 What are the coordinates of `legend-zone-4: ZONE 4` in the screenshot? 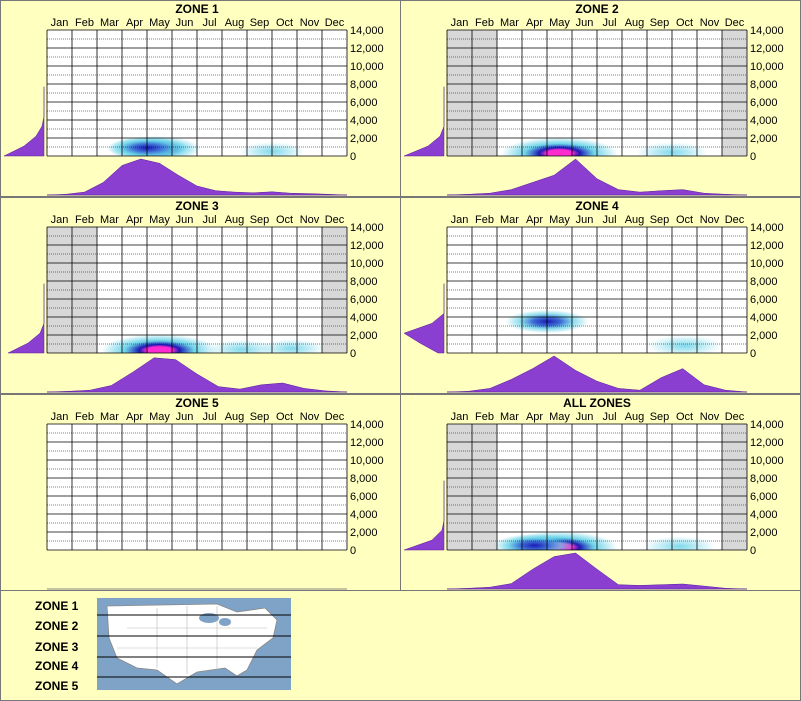 It's located at (57, 666).